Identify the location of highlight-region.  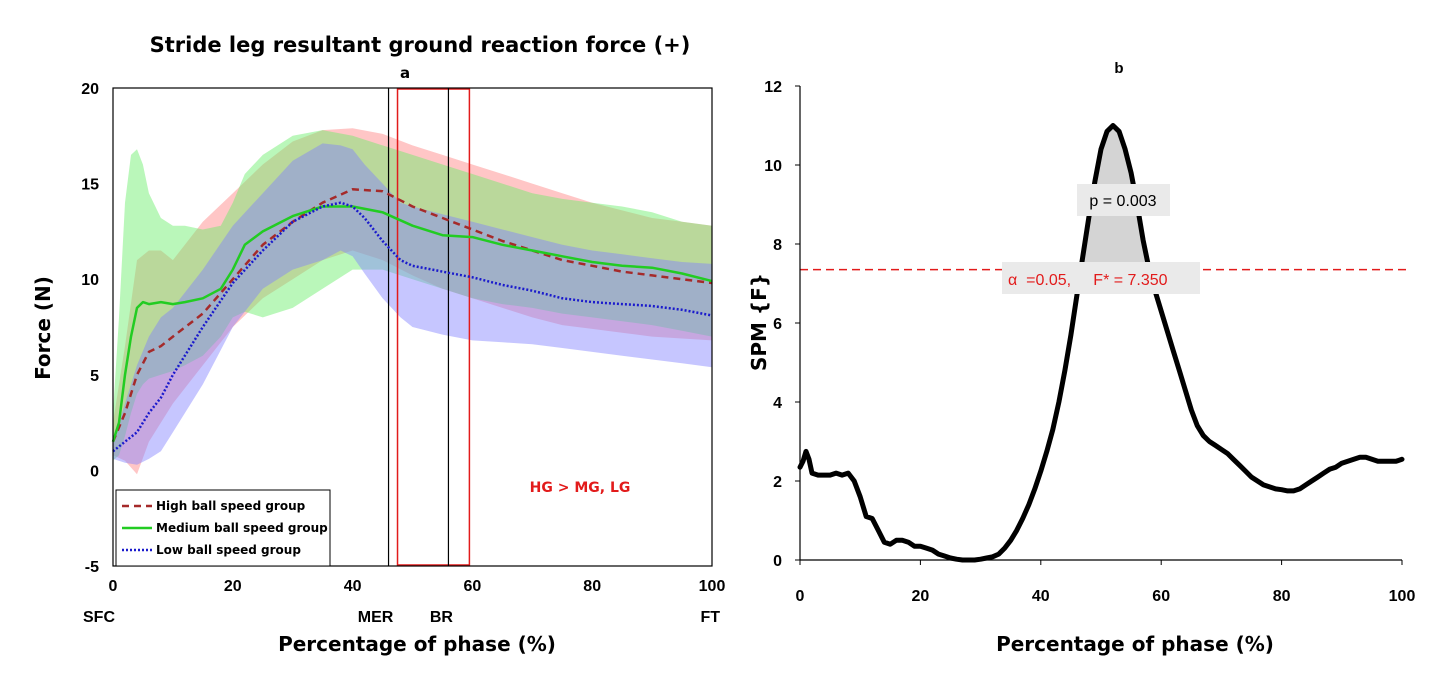
(433, 327).